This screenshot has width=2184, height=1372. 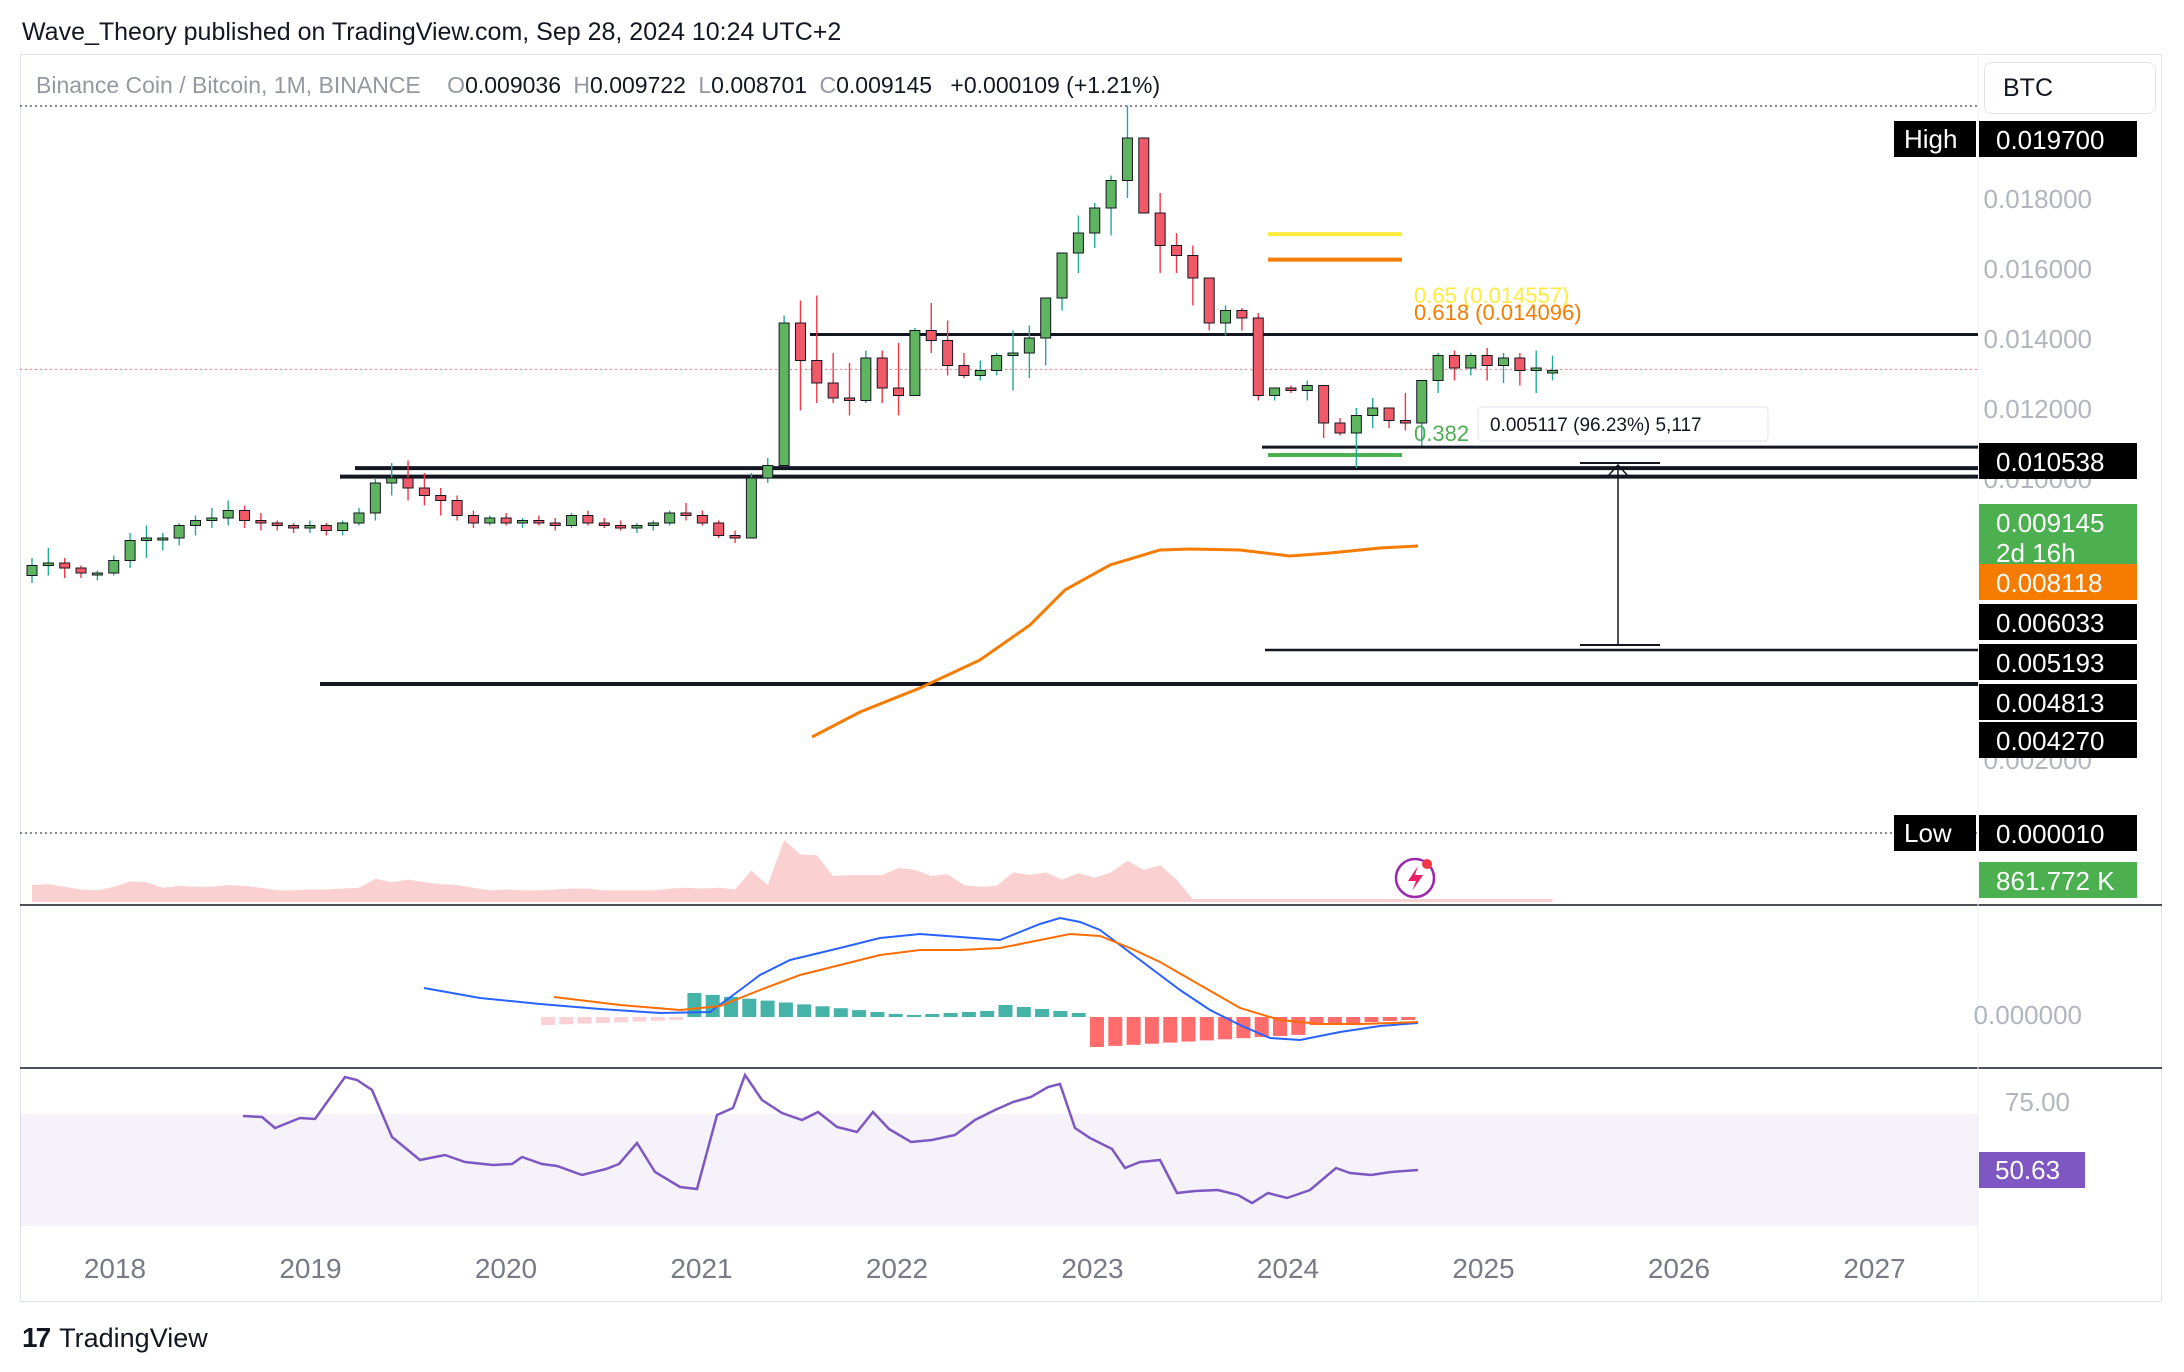 What do you see at coordinates (999, 1170) in the screenshot?
I see `rsi-band` at bounding box center [999, 1170].